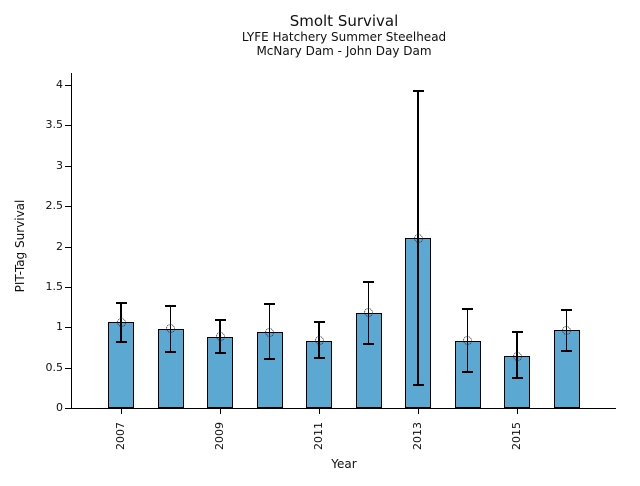 The height and width of the screenshot is (486, 640). Describe the element at coordinates (343, 408) in the screenshot. I see `x-axis-spine` at that location.